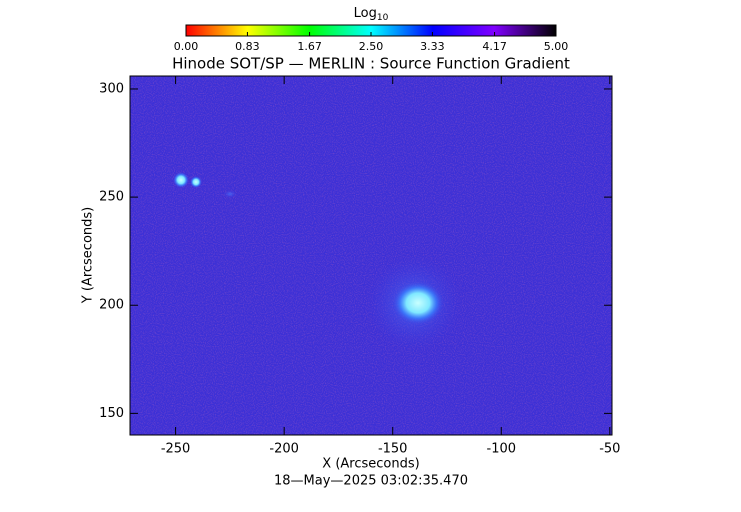 The width and height of the screenshot is (741, 512). What do you see at coordinates (309, 46) in the screenshot?
I see `colorbar-tick-label: 1.67` at bounding box center [309, 46].